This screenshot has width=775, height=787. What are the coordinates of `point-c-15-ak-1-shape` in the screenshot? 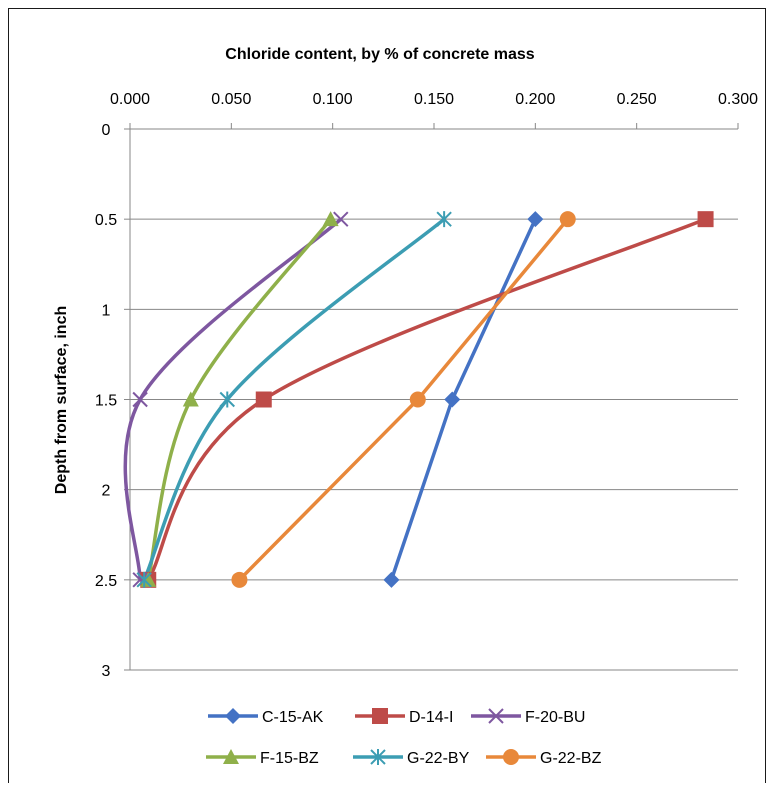 It's located at (452, 399).